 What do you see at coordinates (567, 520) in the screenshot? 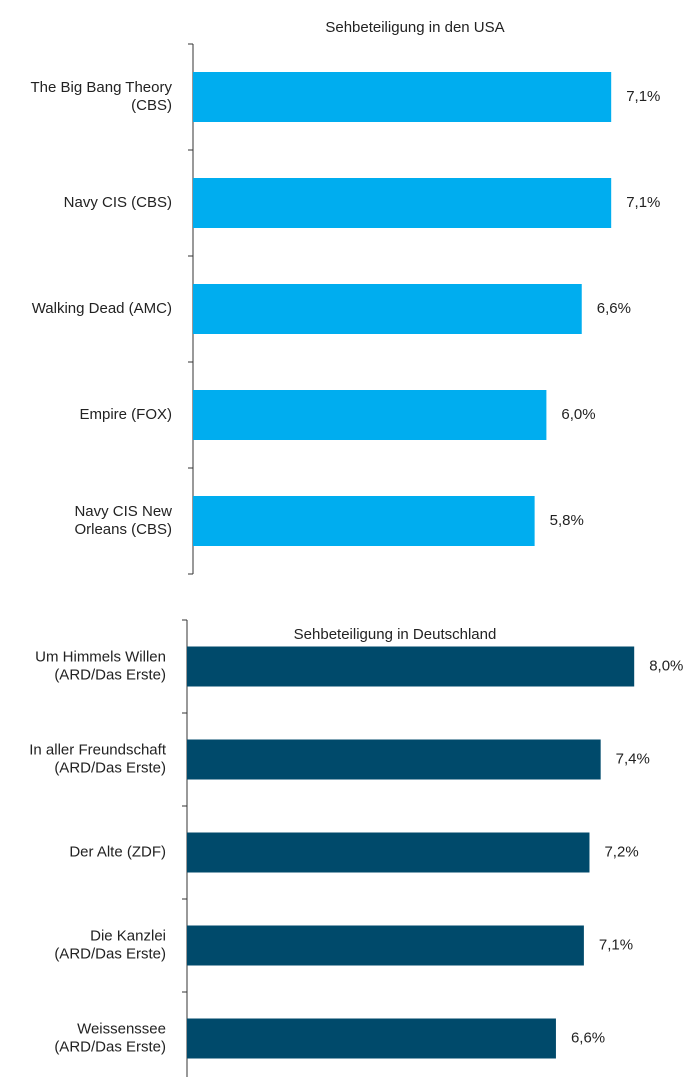
I see `value-label: 5,8%` at bounding box center [567, 520].